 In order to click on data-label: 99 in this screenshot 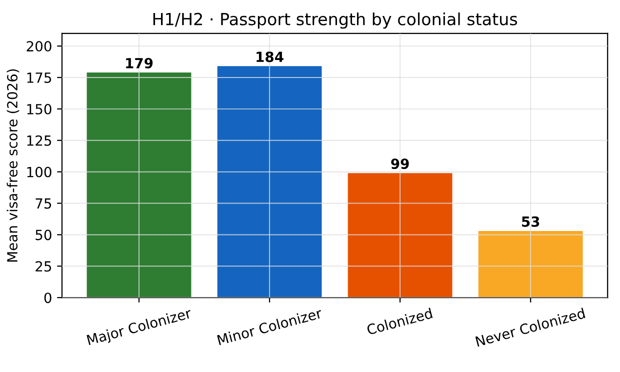, I will do `click(400, 164)`.